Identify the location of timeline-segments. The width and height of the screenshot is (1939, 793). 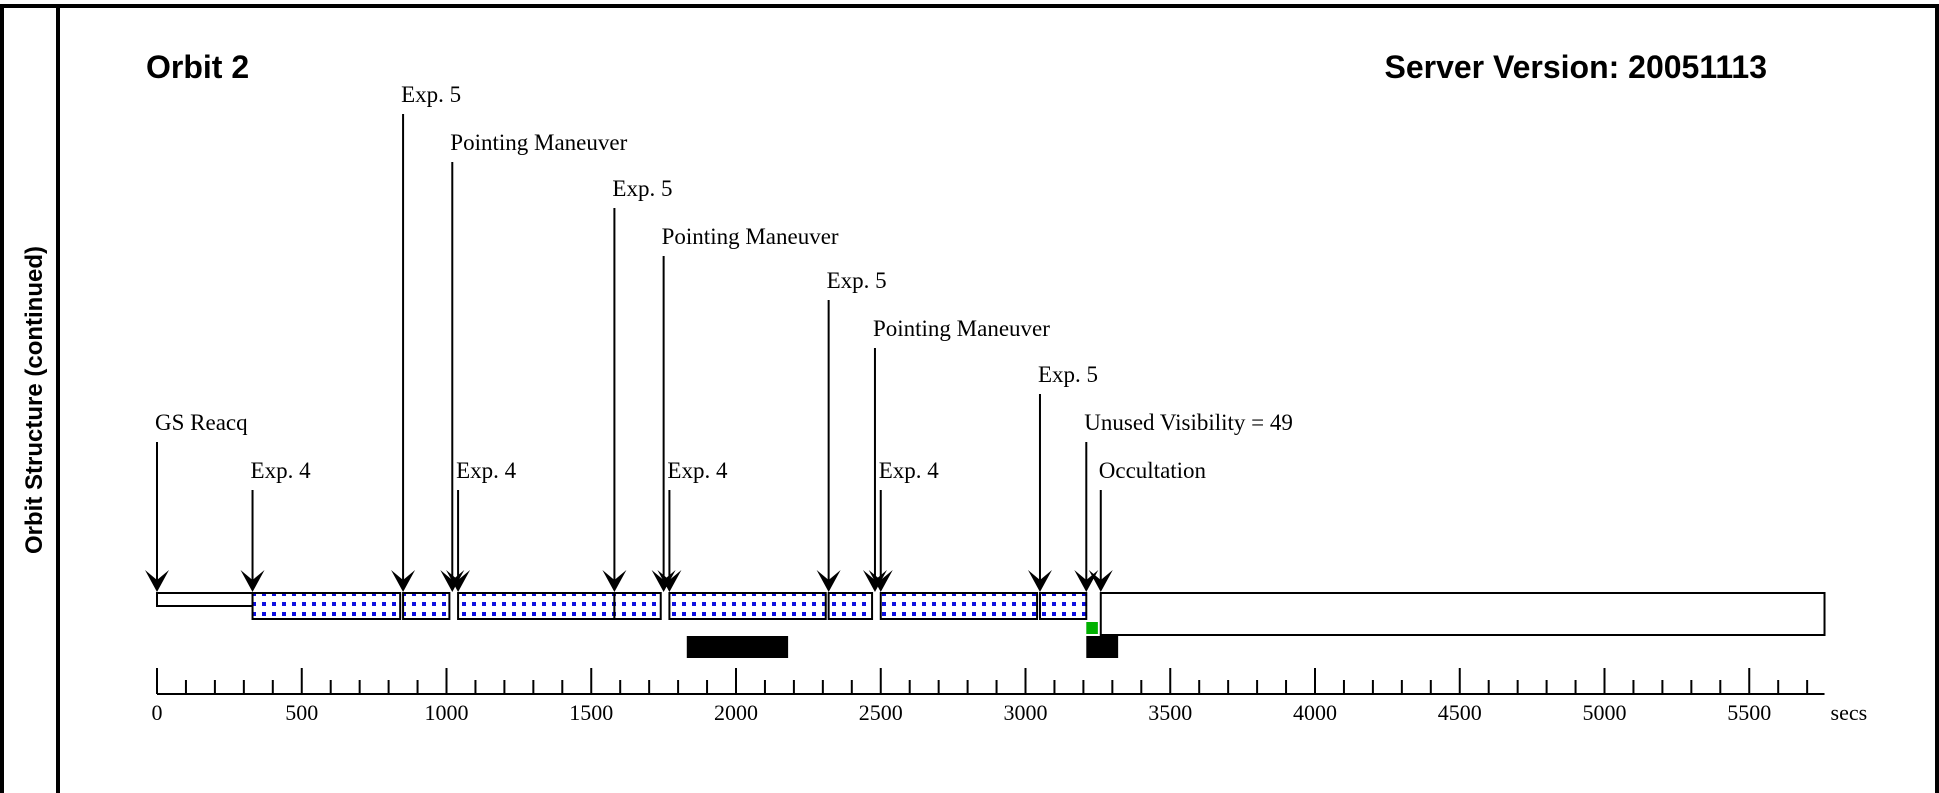
(991, 614).